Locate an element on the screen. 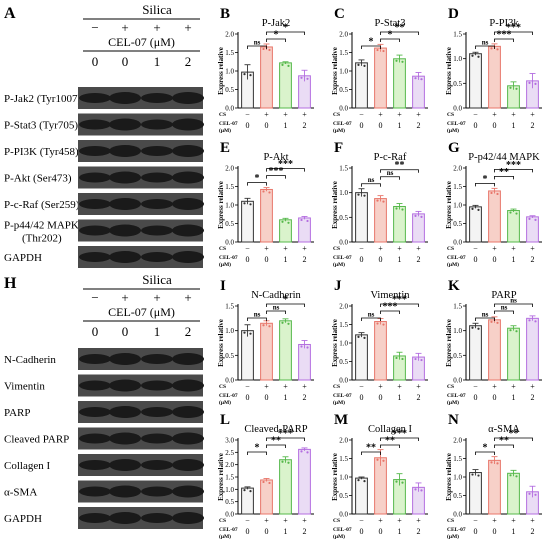  y-tick-label: 2.0 is located at coordinates (343, 441).